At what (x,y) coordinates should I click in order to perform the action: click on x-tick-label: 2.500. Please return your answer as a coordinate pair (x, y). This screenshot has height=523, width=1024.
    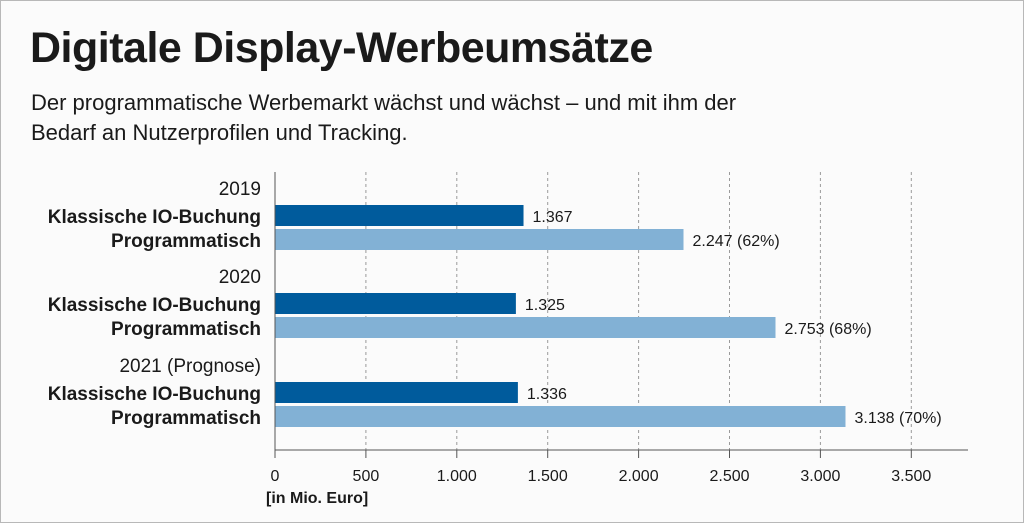
    Looking at the image, I should click on (729, 476).